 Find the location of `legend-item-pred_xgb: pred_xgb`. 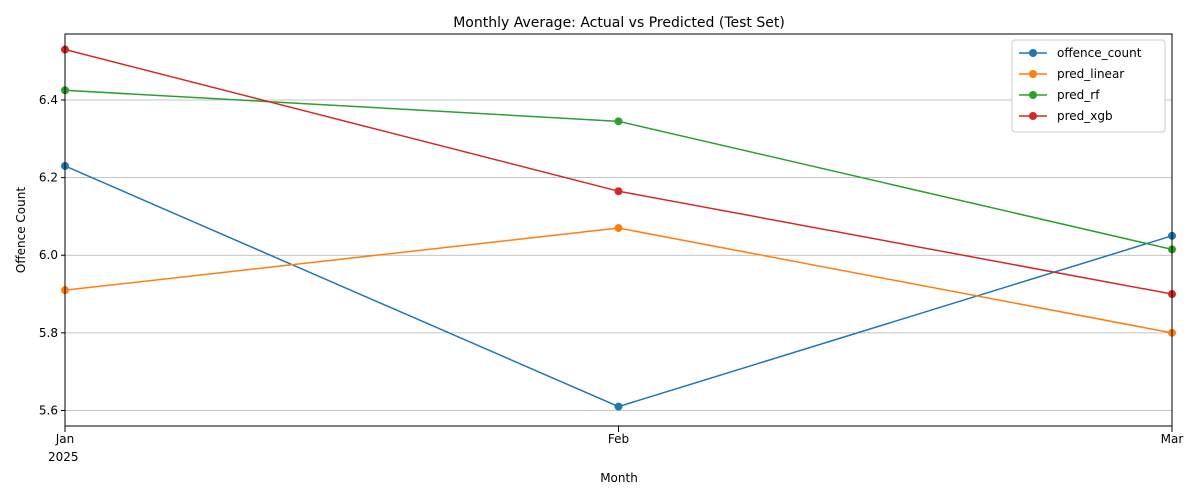

legend-item-pred_xgb: pred_xgb is located at coordinates (1066, 116).